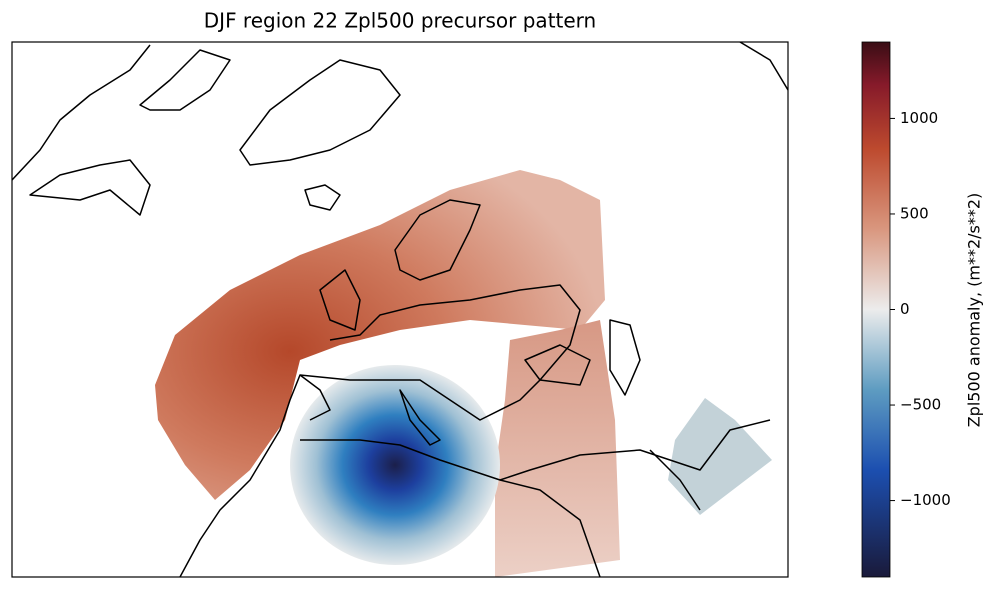  What do you see at coordinates (557, 448) in the screenshot?
I see `positive-anomaly` at bounding box center [557, 448].